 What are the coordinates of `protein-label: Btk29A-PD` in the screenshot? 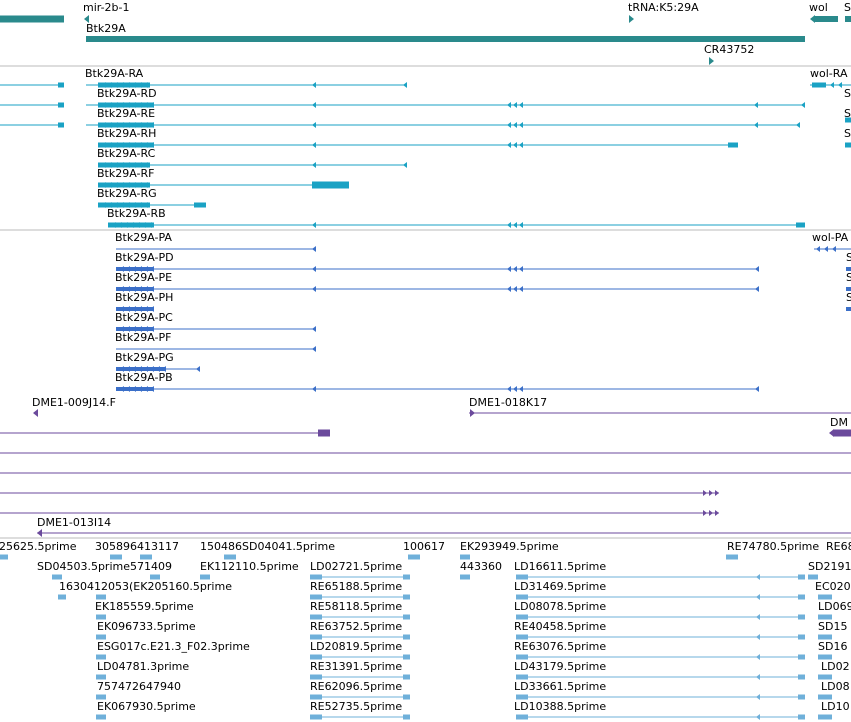 It's located at (144, 257).